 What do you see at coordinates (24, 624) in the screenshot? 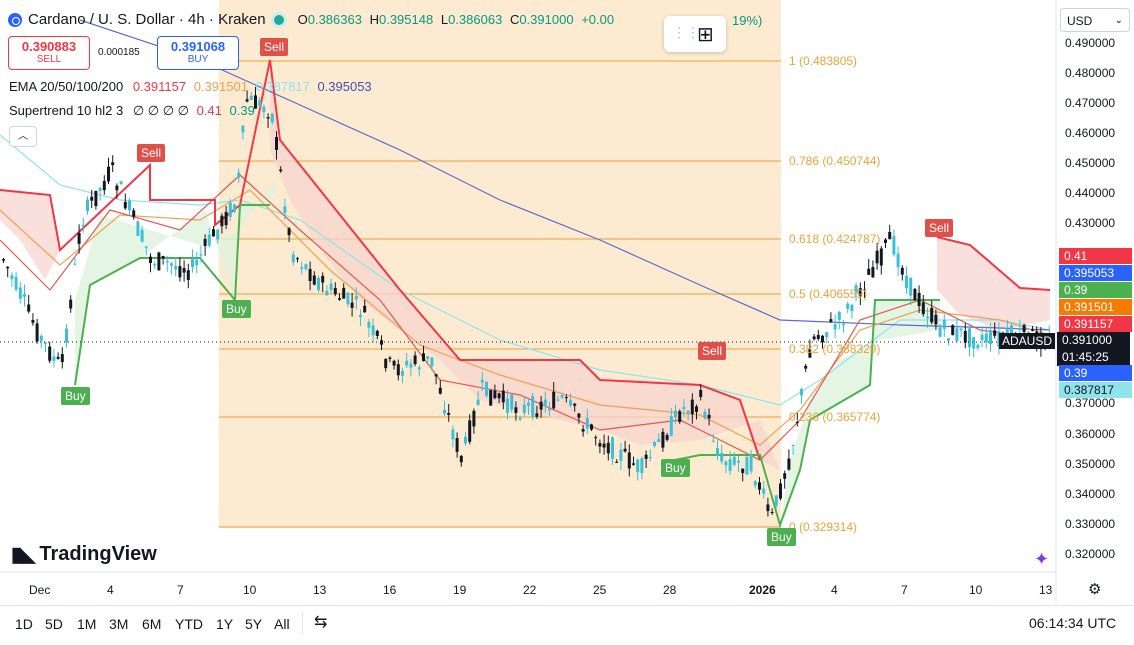
I see `range-1d: 1D` at bounding box center [24, 624].